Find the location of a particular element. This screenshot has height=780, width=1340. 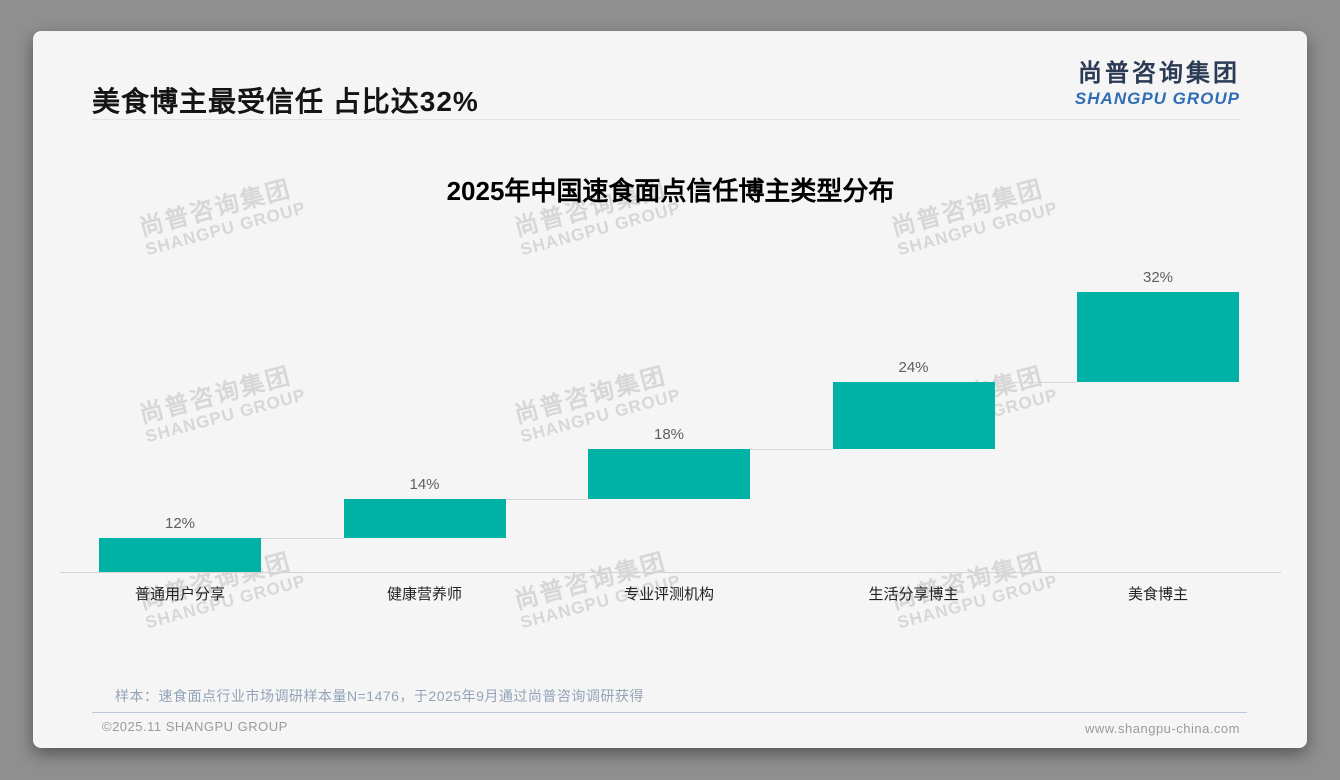

page-title: 美食博主最受信任 占比达32% is located at coordinates (285, 101).